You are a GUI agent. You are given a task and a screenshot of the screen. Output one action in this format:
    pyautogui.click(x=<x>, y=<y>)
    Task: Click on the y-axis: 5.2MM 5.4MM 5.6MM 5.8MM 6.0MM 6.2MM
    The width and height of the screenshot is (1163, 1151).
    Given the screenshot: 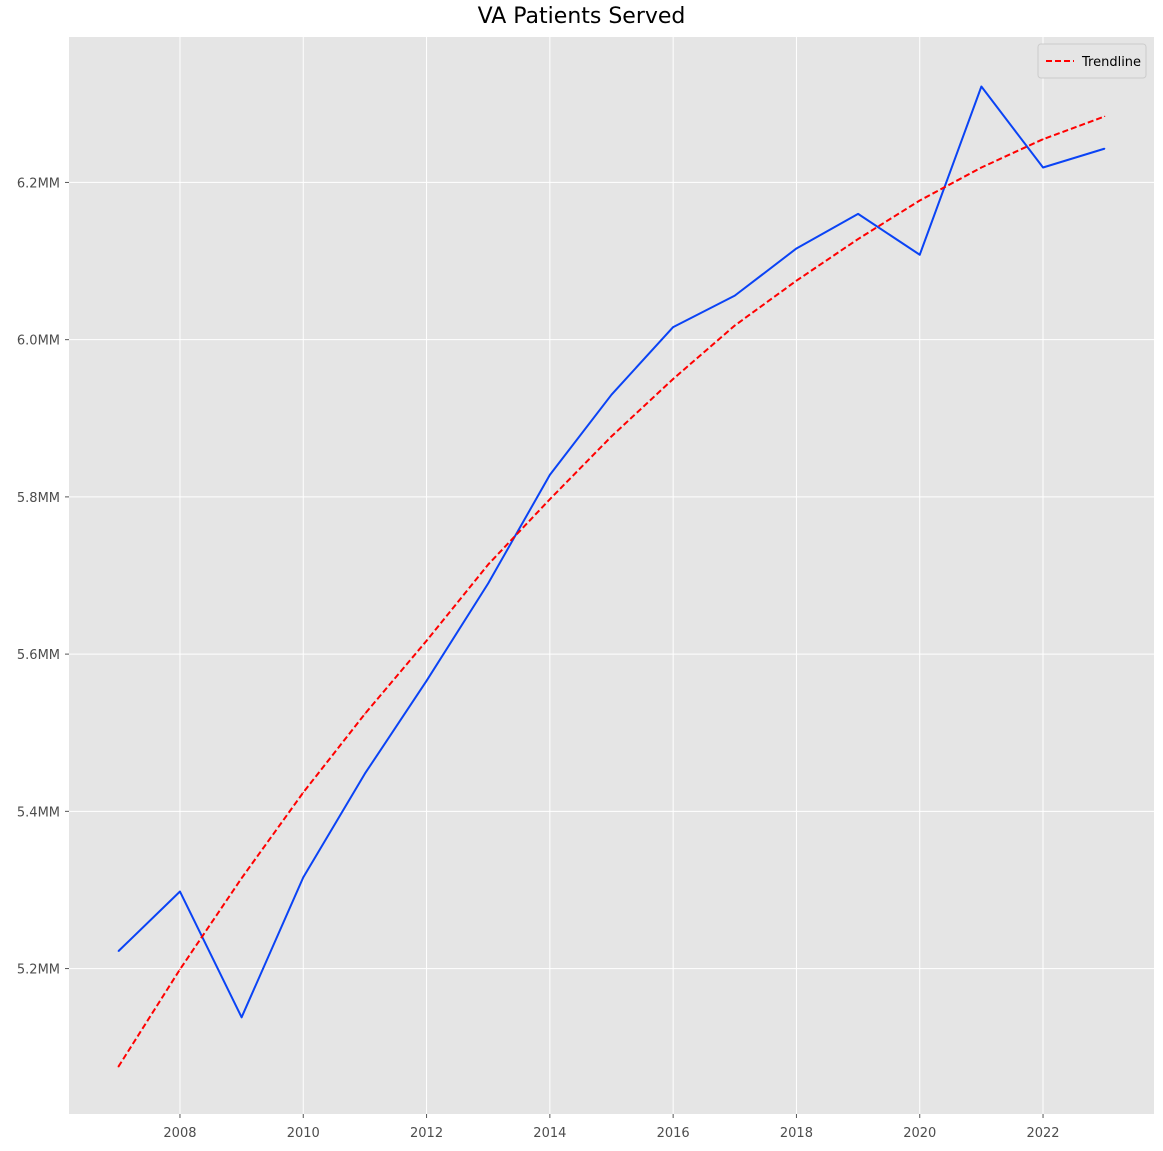 What is the action you would take?
    pyautogui.click(x=43, y=577)
    